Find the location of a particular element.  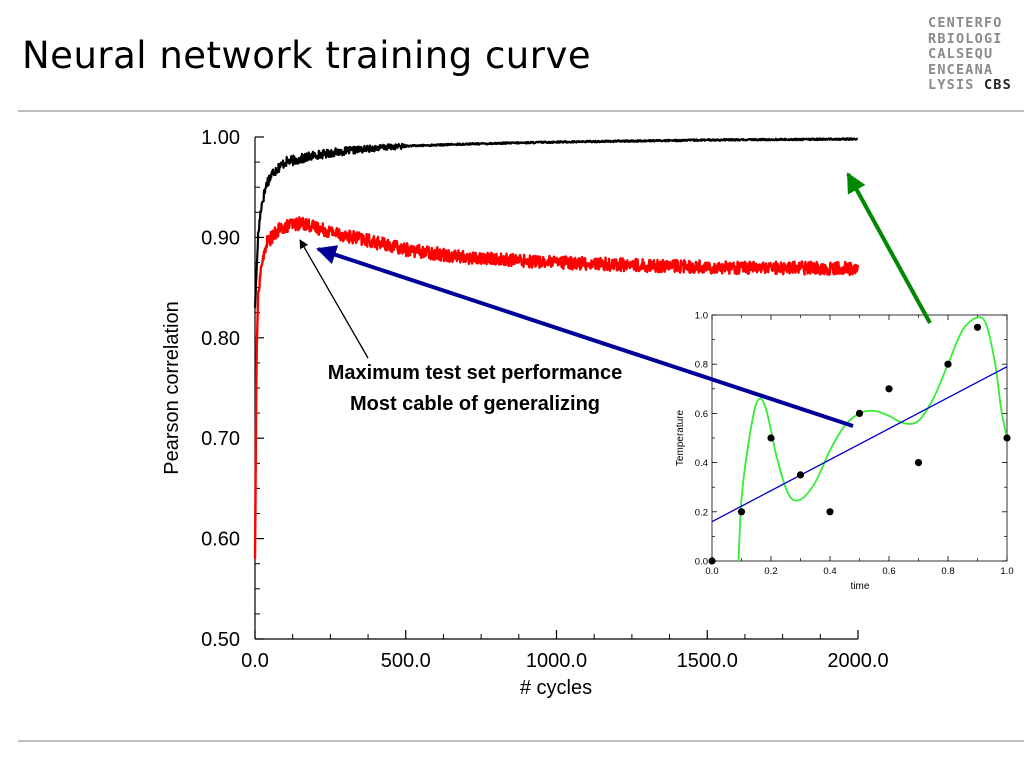

annotation-line-2: Most cable of generalizing is located at coordinates (475, 404).